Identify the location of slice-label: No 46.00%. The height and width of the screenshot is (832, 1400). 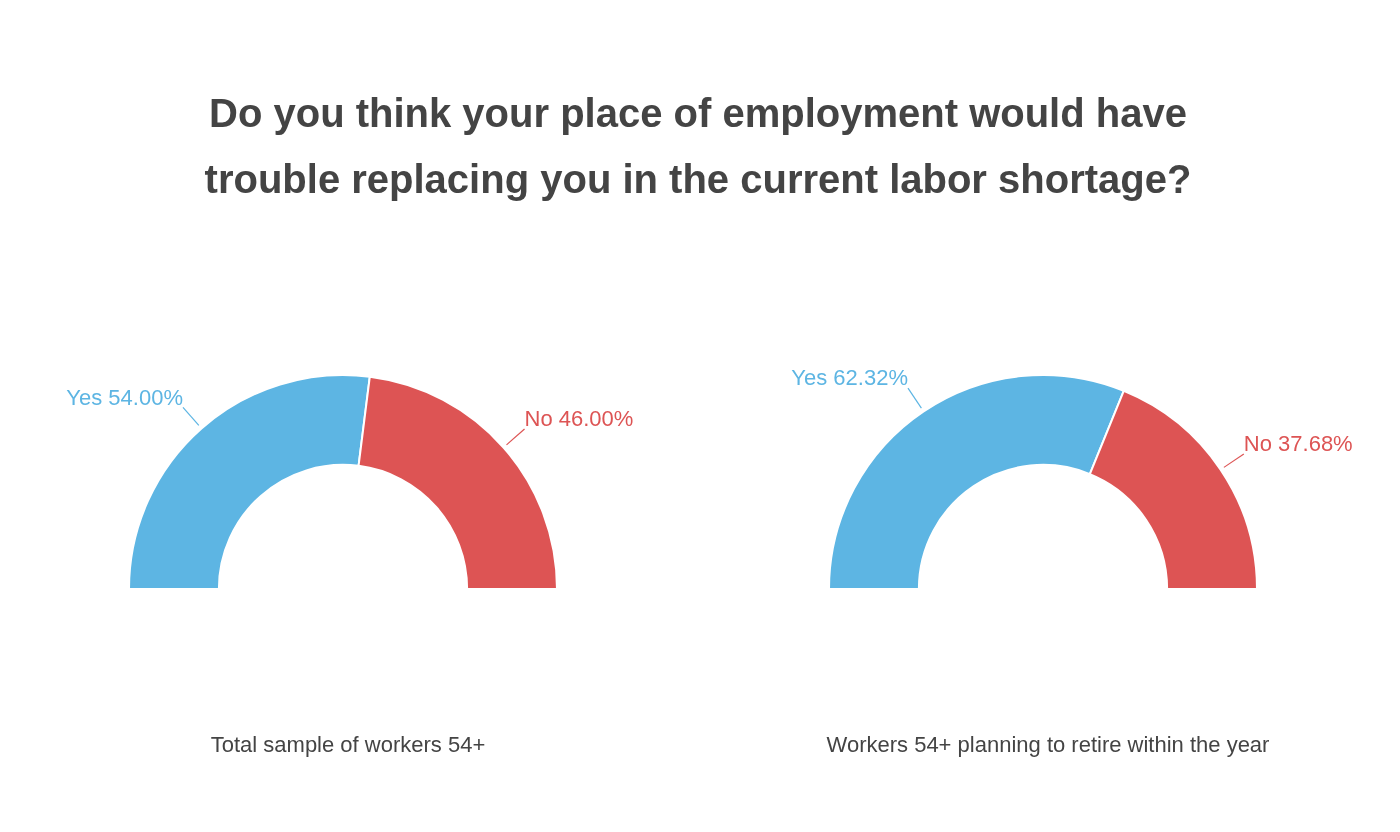
(579, 419).